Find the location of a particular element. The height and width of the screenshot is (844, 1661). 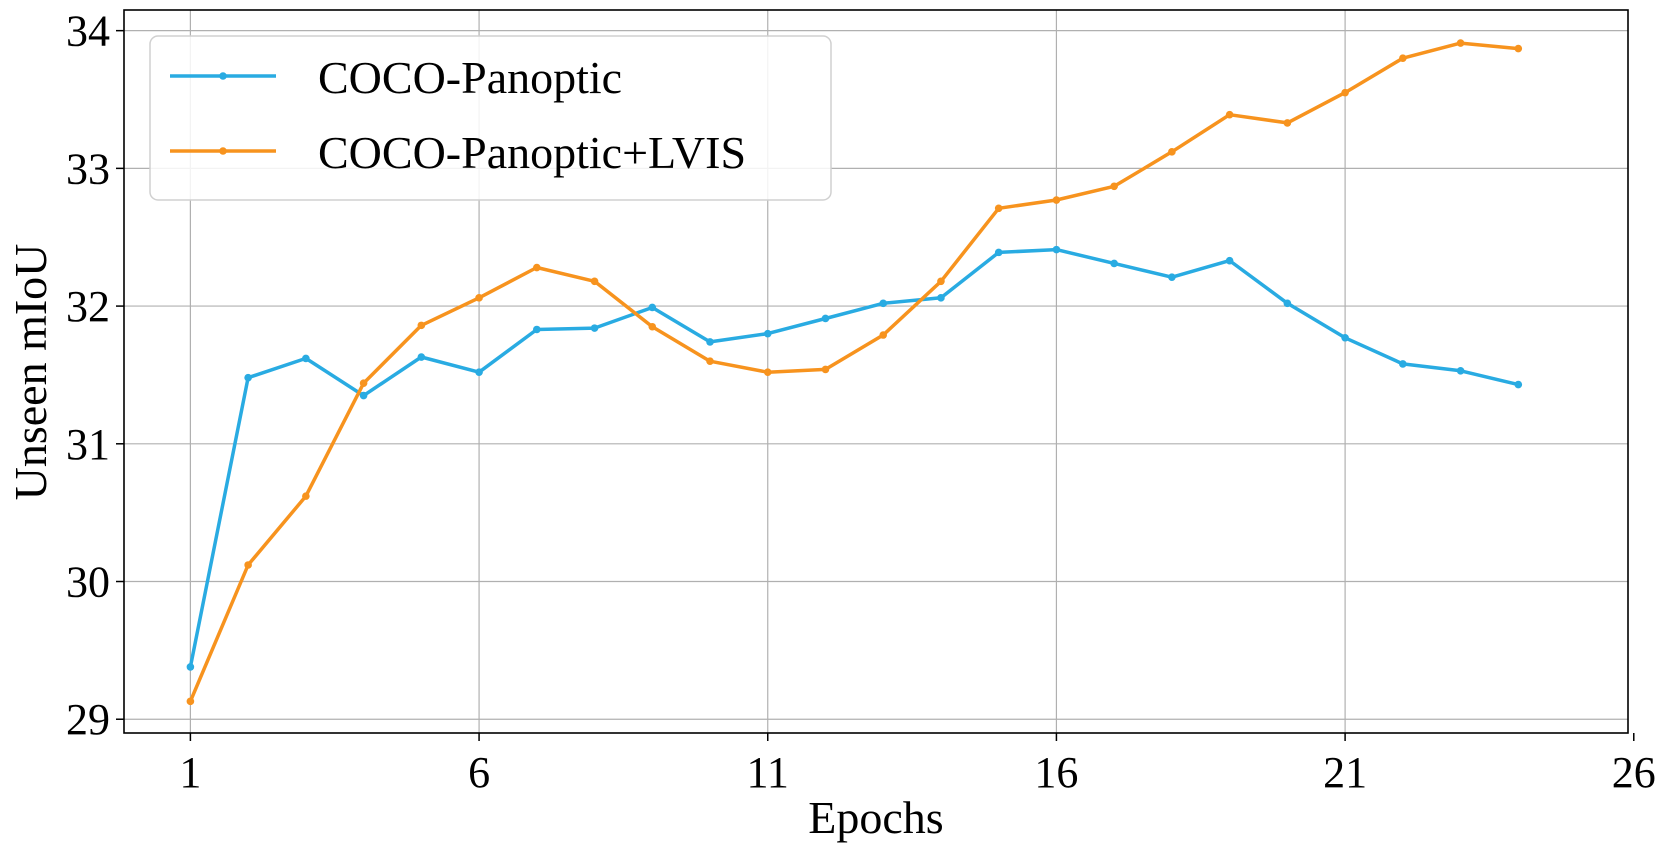

y-axis-title: Unseen mIoU is located at coordinates (30, 372).